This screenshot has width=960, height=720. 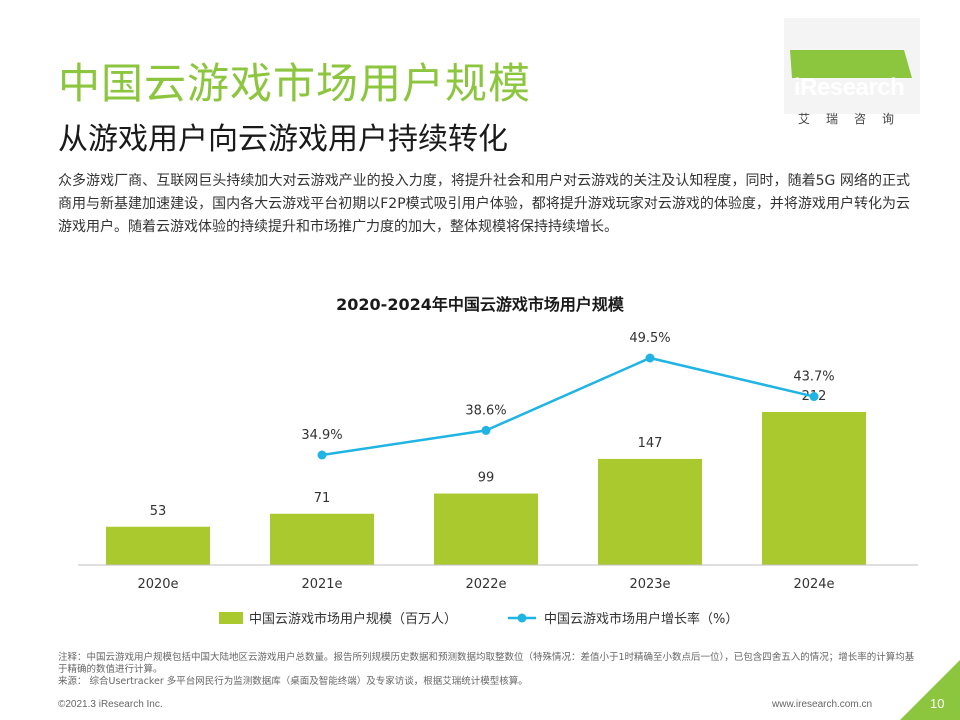 What do you see at coordinates (321, 435) in the screenshot?
I see `growth-rate-label: 34.9%` at bounding box center [321, 435].